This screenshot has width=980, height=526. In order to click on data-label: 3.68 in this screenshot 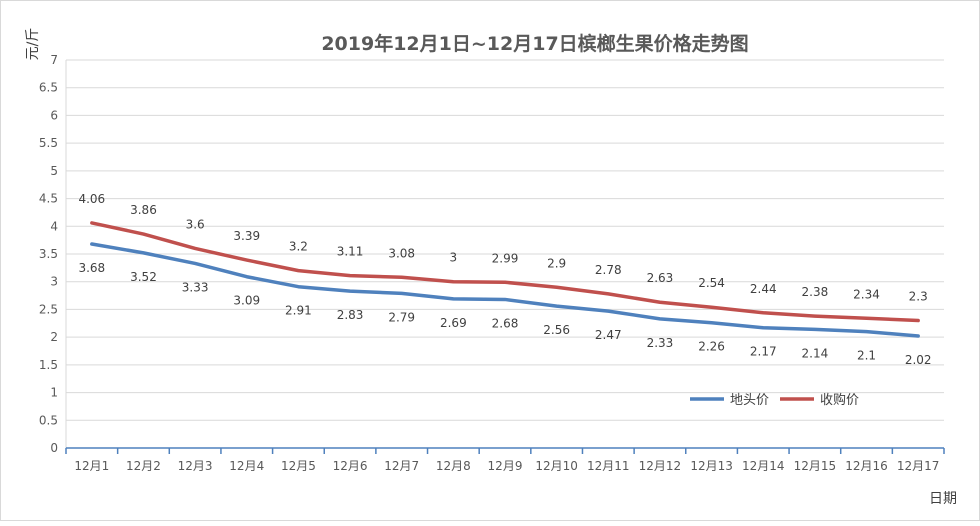, I will do `click(91, 268)`.